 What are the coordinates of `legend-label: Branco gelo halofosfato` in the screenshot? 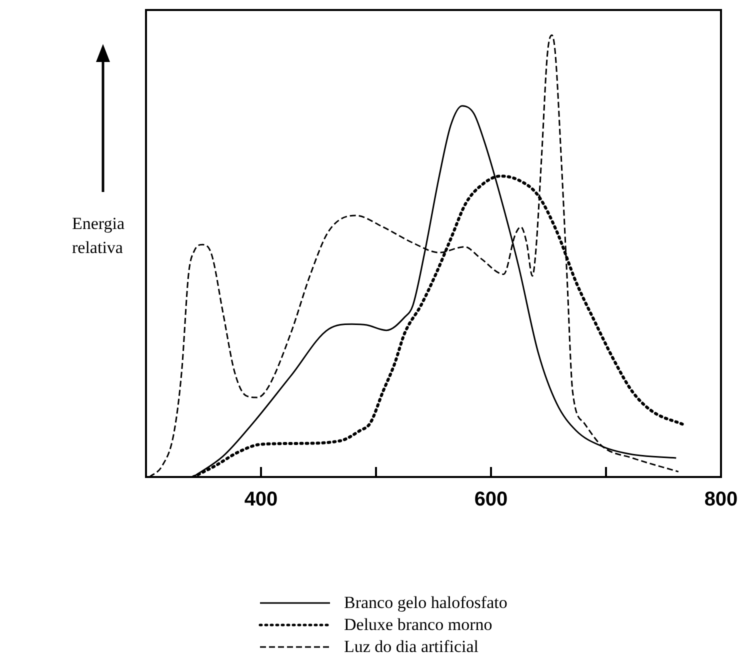 It's located at (426, 603).